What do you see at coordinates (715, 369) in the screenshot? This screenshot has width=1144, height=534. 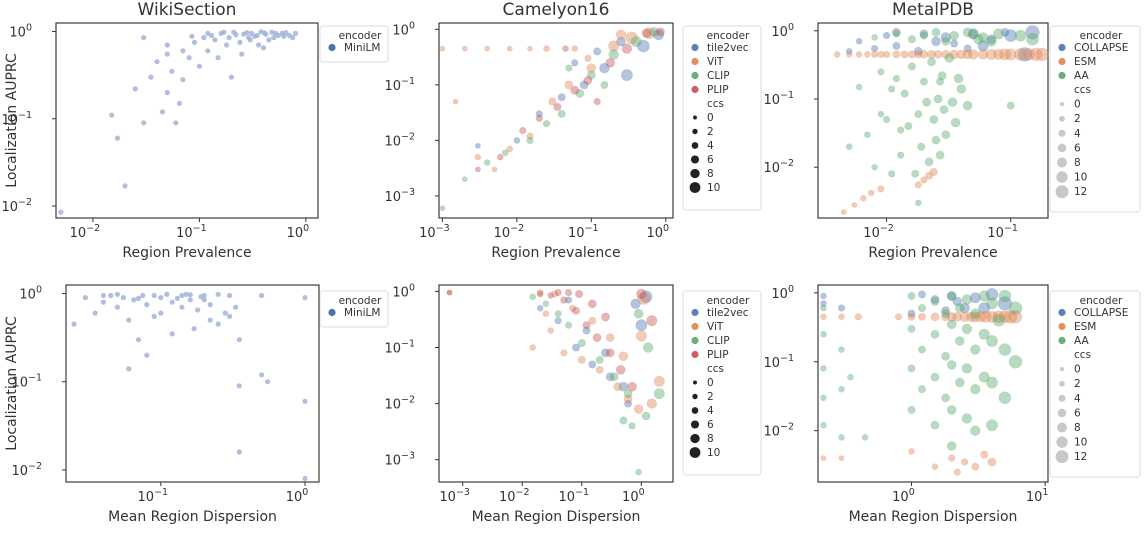 I see `legend-size-title: ccs` at bounding box center [715, 369].